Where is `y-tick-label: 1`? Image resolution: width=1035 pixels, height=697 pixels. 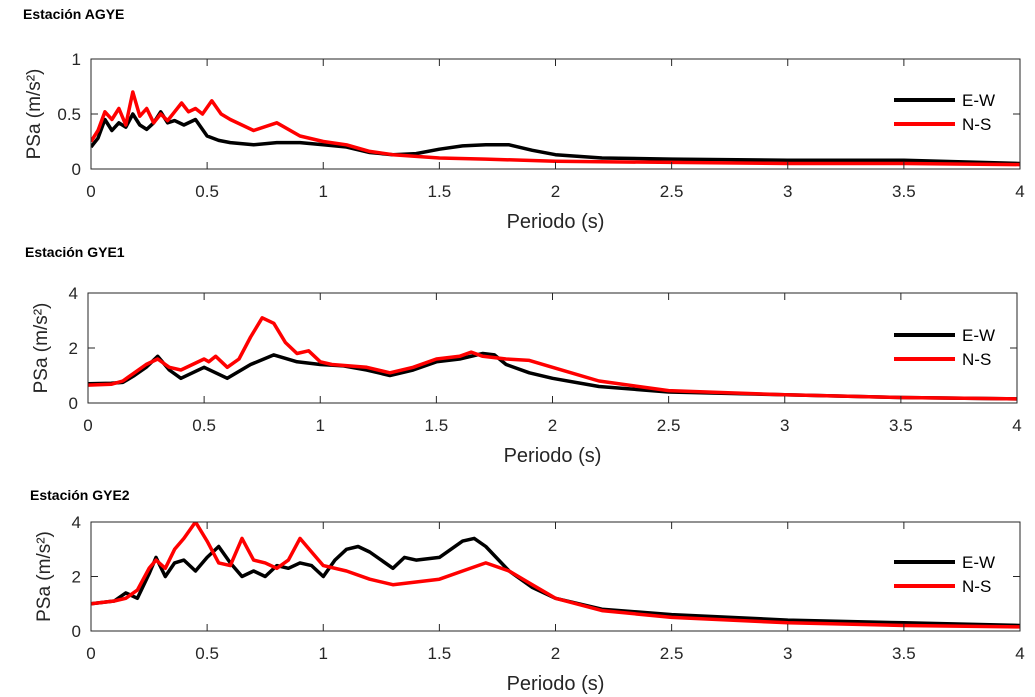 y-tick-label: 1 is located at coordinates (76, 59).